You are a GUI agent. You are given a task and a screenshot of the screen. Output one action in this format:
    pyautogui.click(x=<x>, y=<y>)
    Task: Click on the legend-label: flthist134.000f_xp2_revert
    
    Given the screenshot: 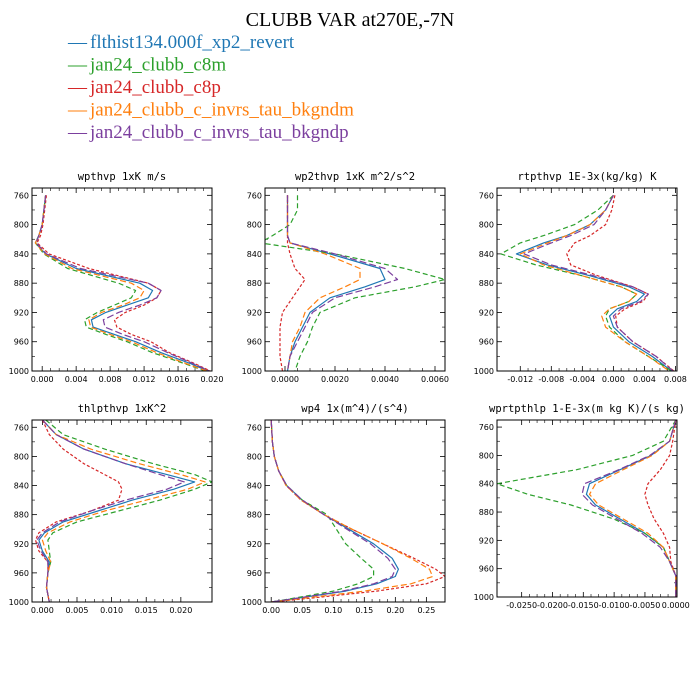 What is the action you would take?
    pyautogui.click(x=192, y=42)
    